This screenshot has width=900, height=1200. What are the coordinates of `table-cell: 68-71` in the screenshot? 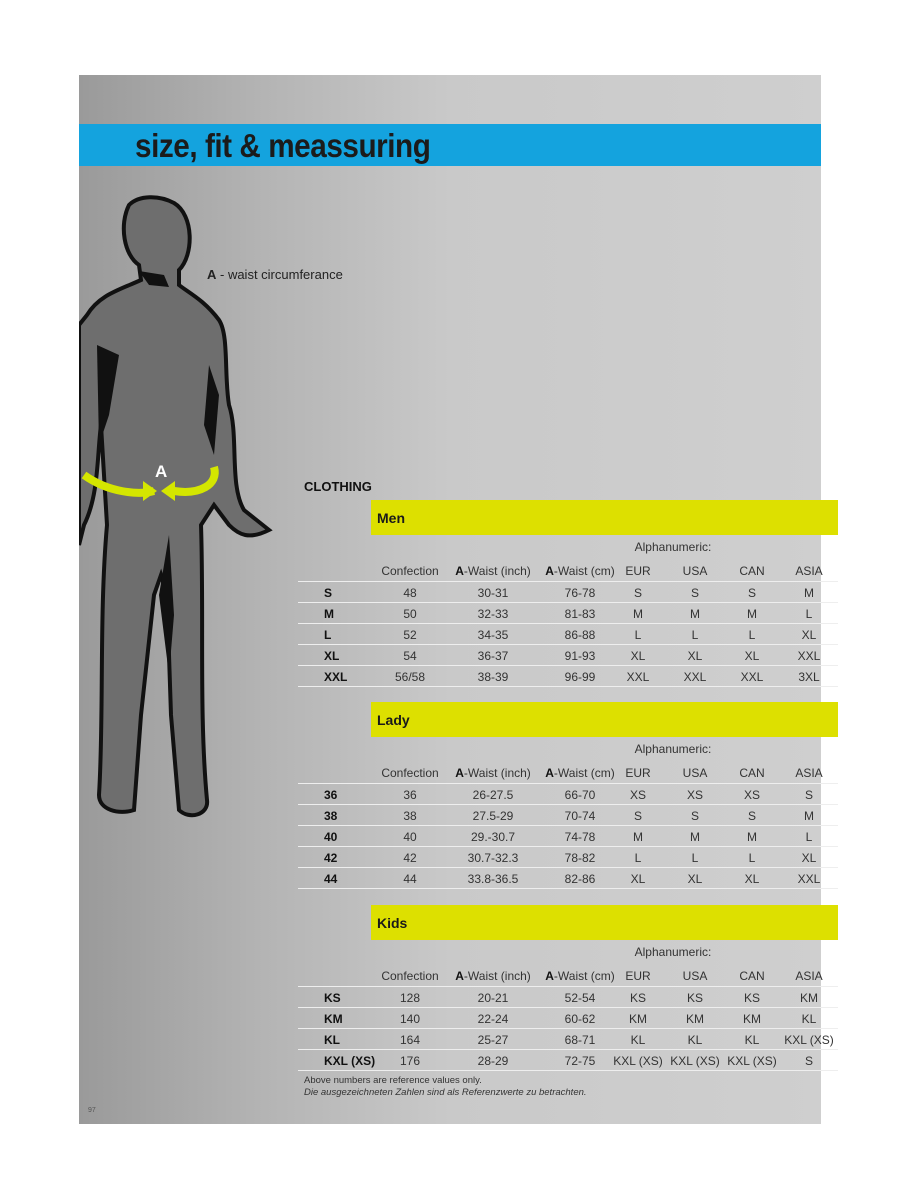 It's located at (580, 1040).